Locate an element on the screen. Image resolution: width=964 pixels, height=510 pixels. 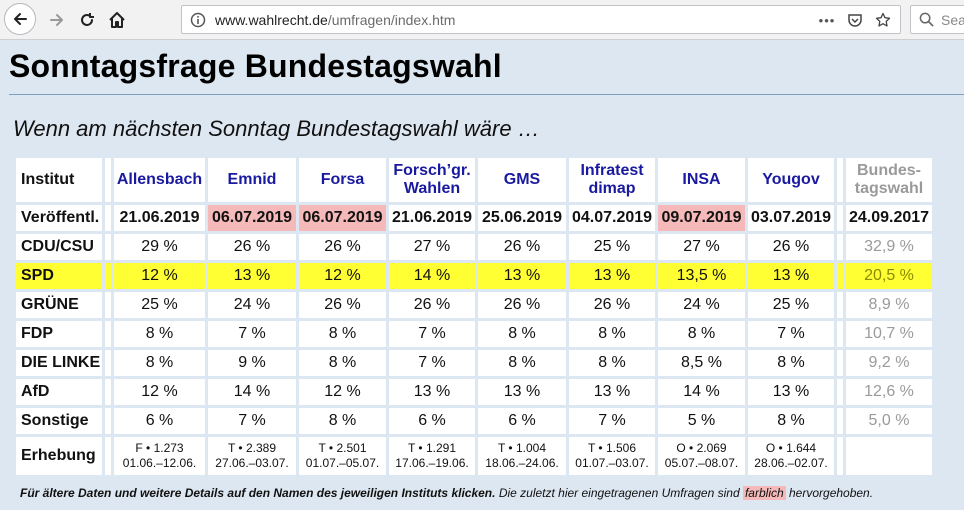
election-result: 8,9 % is located at coordinates (889, 305).